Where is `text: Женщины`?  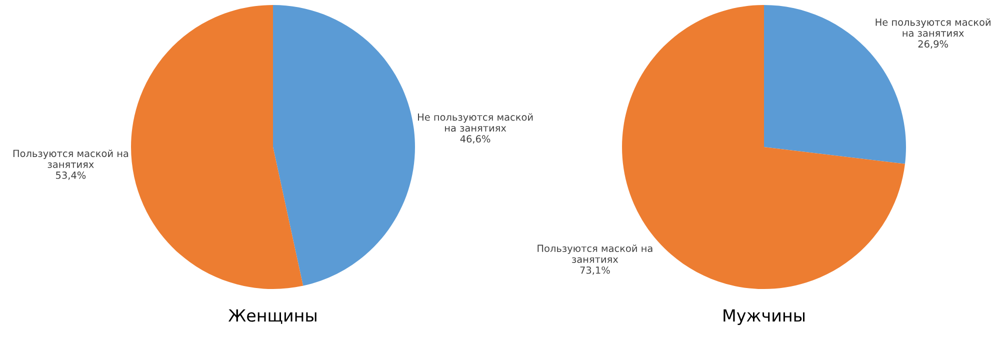
text: Женщины is located at coordinates (272, 316).